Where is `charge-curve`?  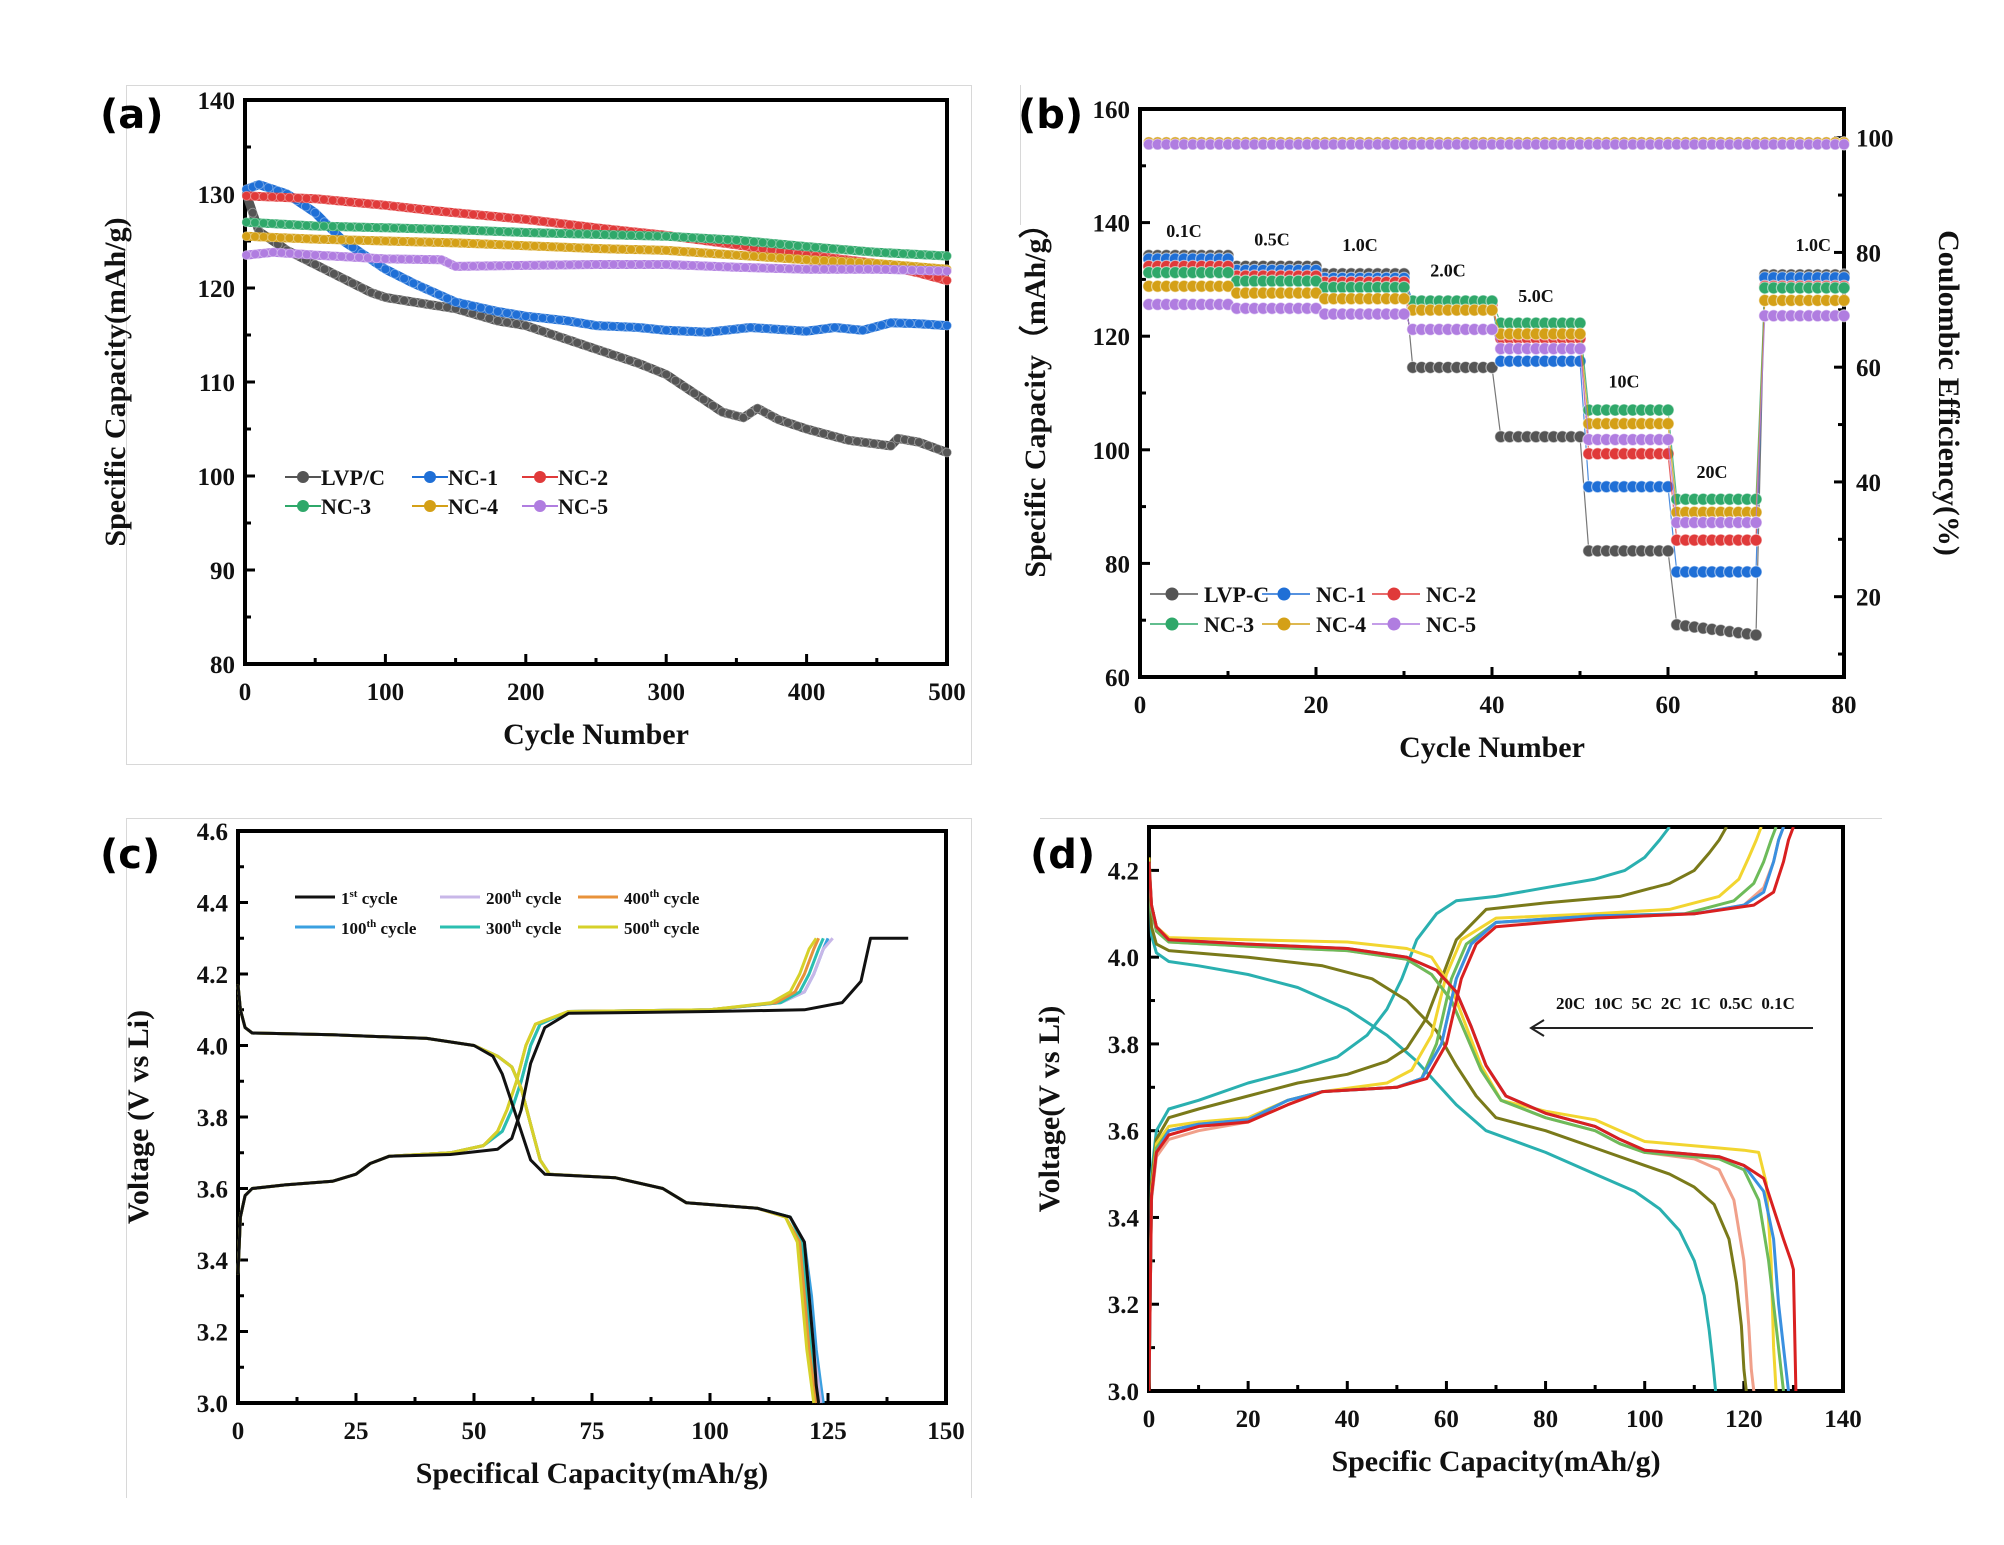 charge-curve is located at coordinates (1410, 1109).